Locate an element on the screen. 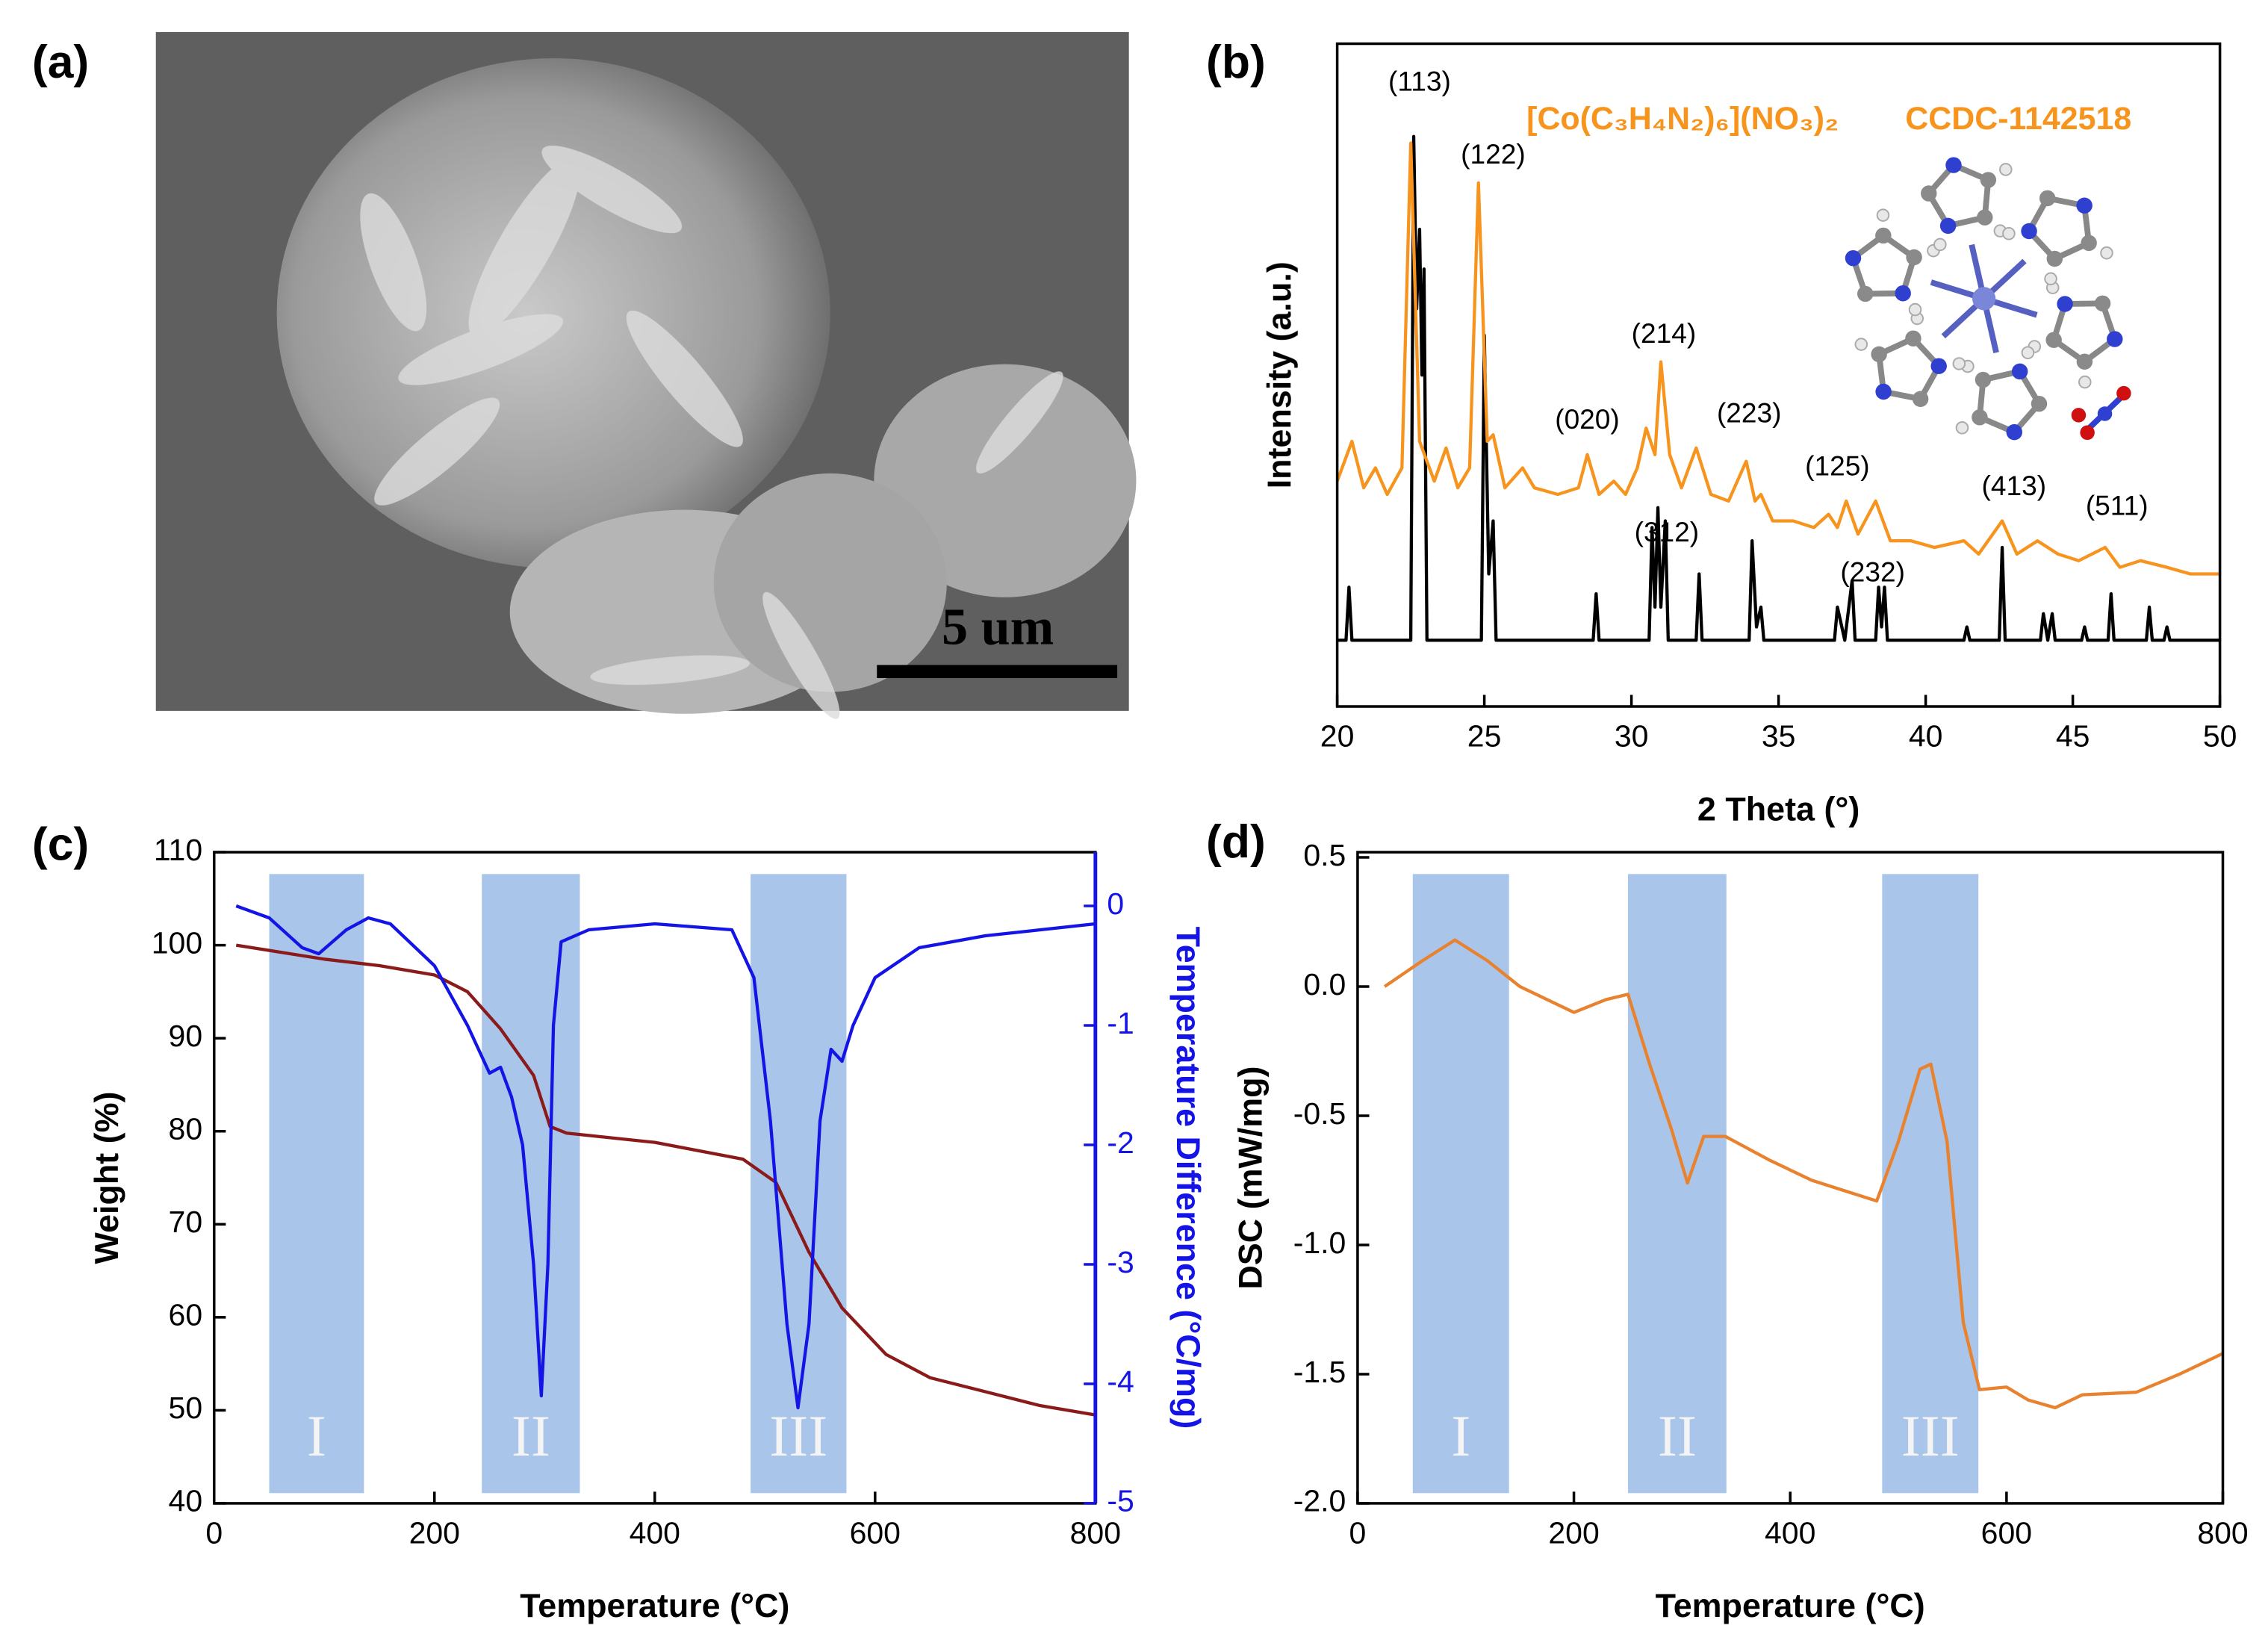 The width and height of the screenshot is (2268, 1649). y-axis-label: DSC (mW/mg) is located at coordinates (1250, 1177).